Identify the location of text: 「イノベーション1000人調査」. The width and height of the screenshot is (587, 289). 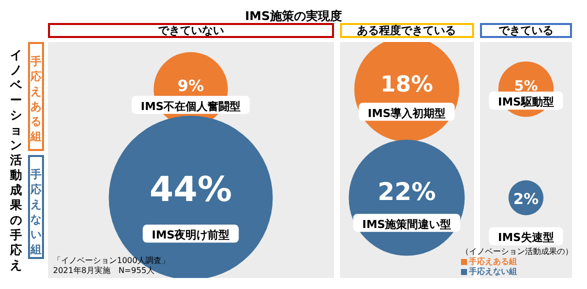
(111, 261).